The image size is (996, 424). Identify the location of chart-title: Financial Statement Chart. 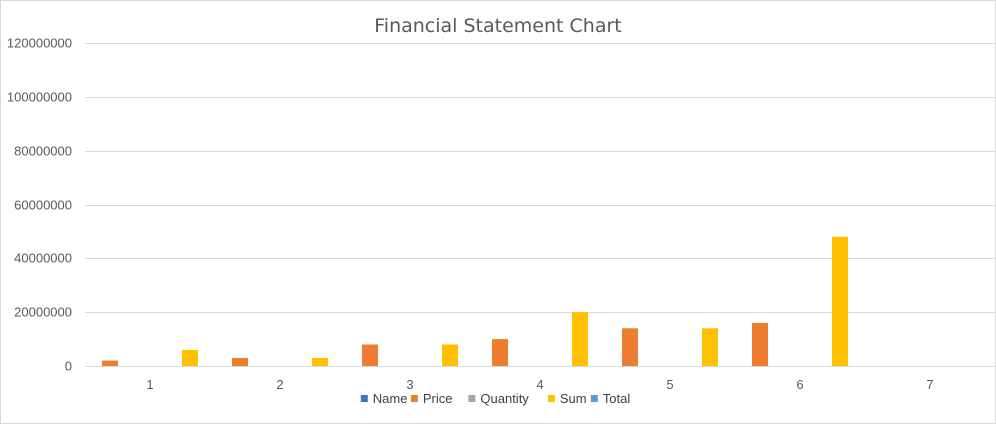
(497, 26).